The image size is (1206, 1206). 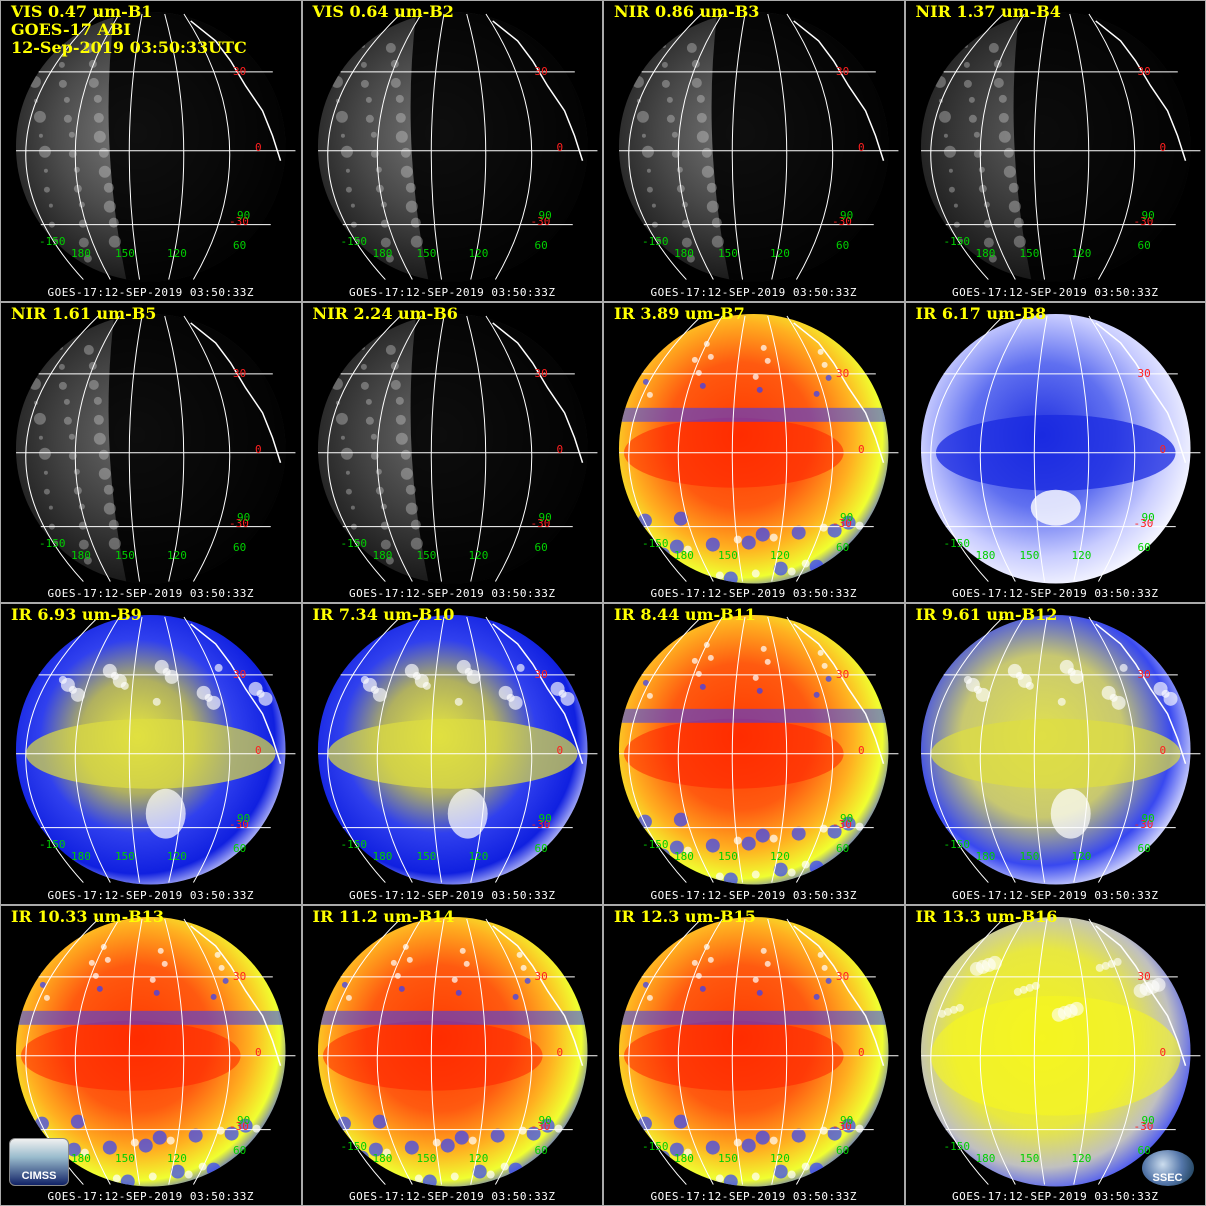 I want to click on band-label: IR 13.3 um-B16, so click(x=986, y=916).